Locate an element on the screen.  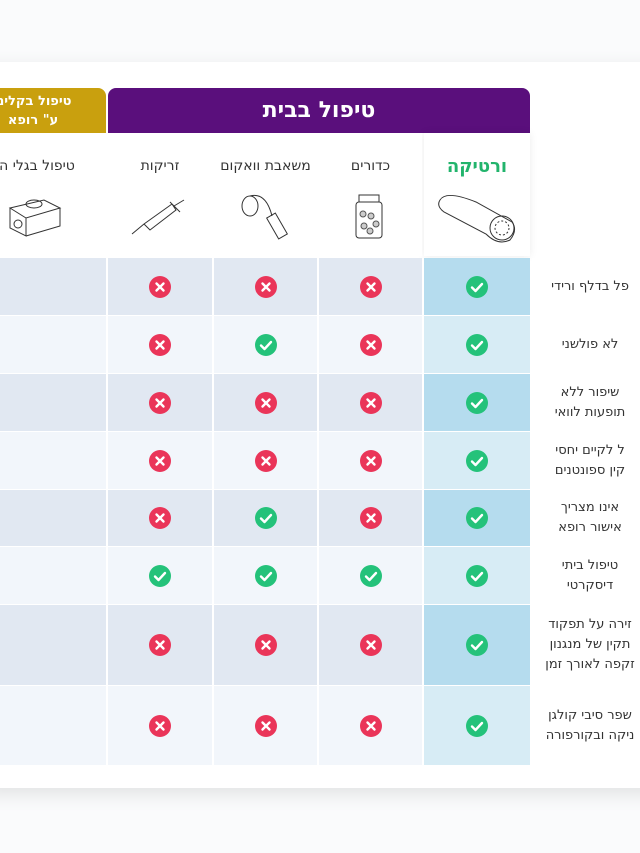
column-header: כדורים is located at coordinates (370, 166).